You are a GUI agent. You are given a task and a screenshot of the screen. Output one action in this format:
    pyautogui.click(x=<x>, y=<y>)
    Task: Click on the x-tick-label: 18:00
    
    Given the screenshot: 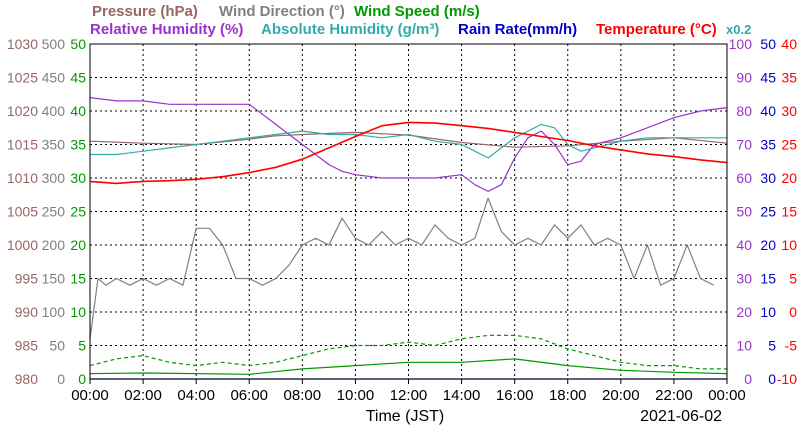 What is the action you would take?
    pyautogui.click(x=568, y=395)
    